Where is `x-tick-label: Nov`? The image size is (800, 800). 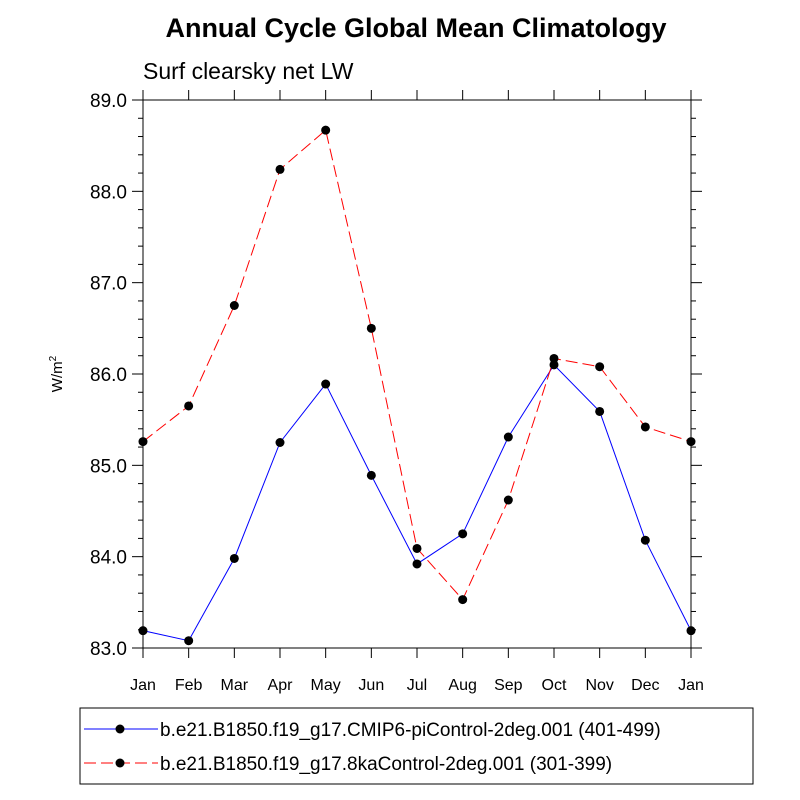
x-tick-label: Nov is located at coordinates (599, 685).